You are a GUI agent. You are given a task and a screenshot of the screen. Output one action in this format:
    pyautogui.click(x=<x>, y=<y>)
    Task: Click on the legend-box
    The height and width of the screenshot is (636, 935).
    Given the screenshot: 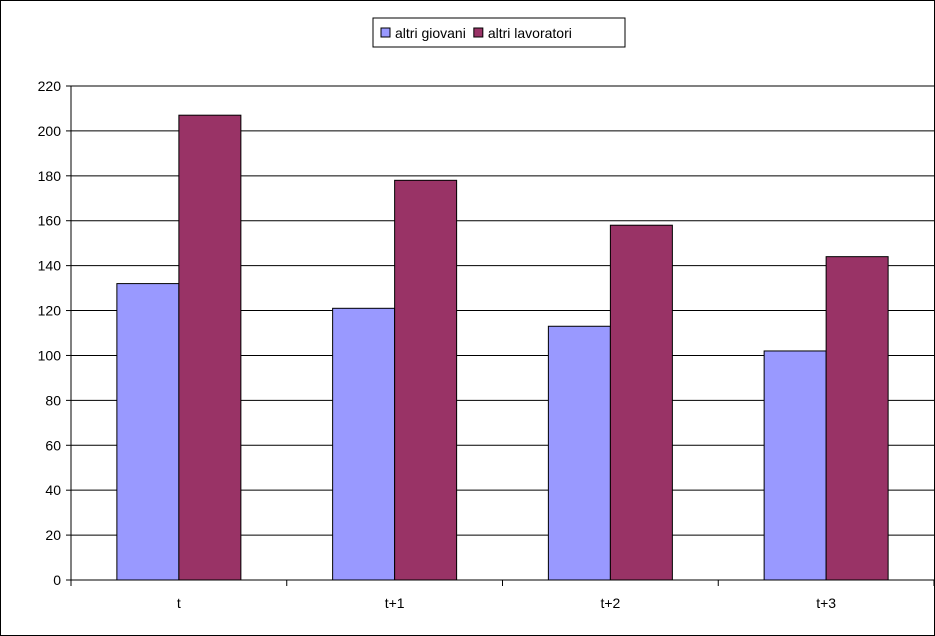 What is the action you would take?
    pyautogui.click(x=499, y=32)
    